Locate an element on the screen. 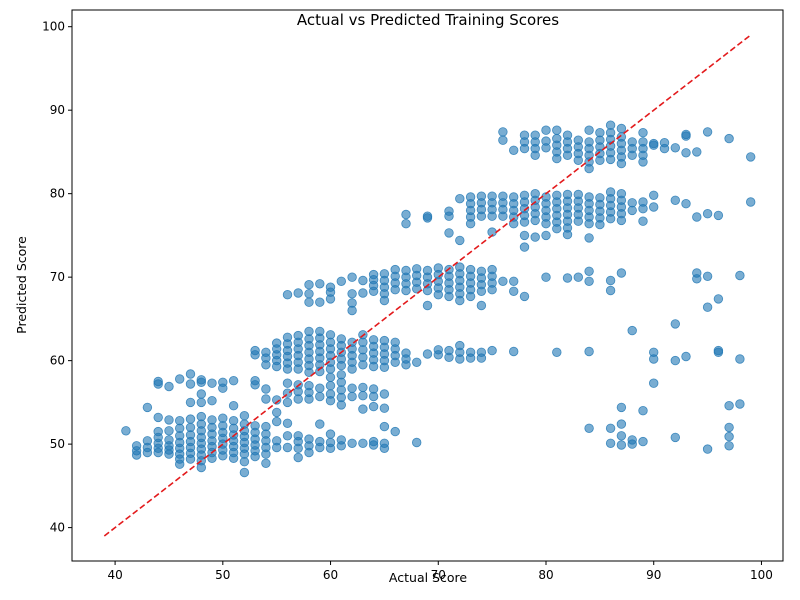 The width and height of the screenshot is (800, 600). y-tick-label: 90 is located at coordinates (57, 110).